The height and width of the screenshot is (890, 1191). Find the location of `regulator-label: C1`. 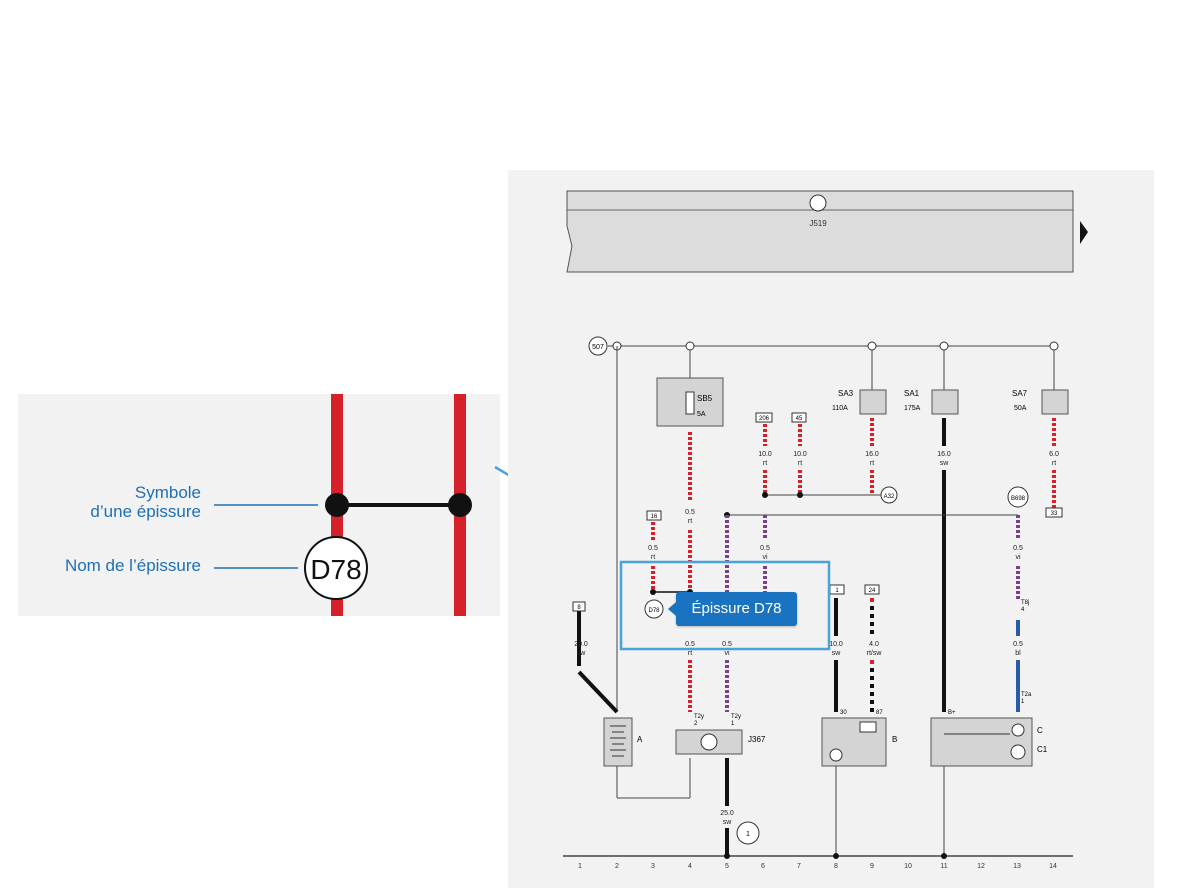

regulator-label: C1 is located at coordinates (1042, 749).